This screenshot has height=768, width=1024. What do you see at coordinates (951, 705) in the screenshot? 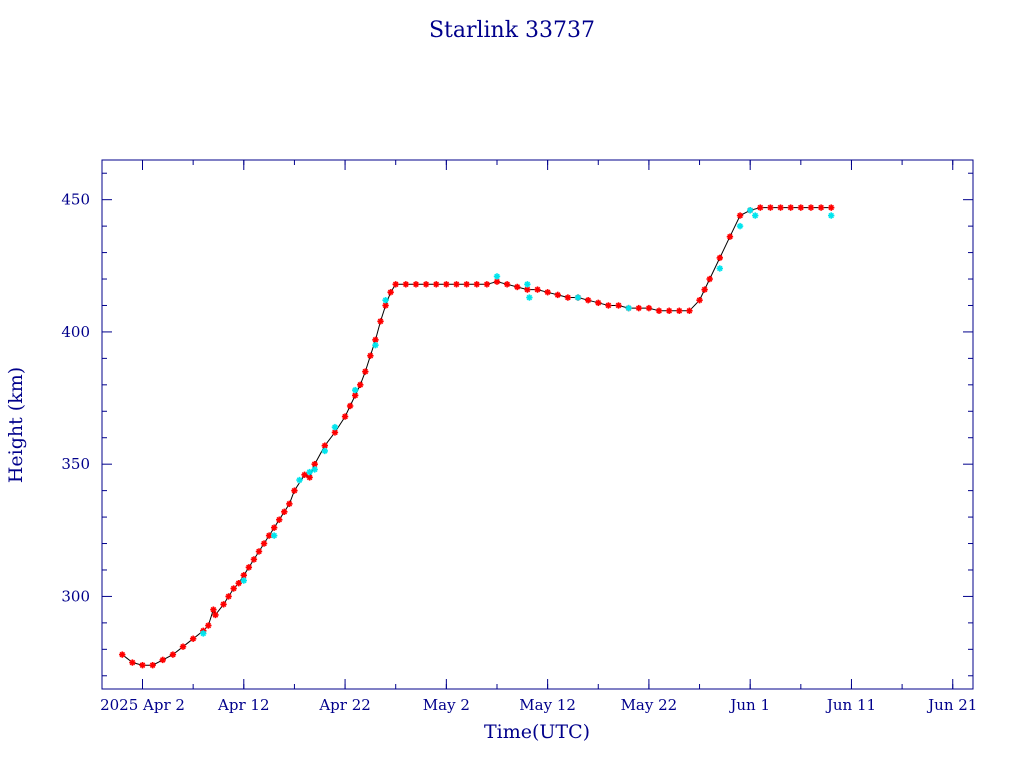
I see `x-tick-label: Jun 21` at bounding box center [951, 705].